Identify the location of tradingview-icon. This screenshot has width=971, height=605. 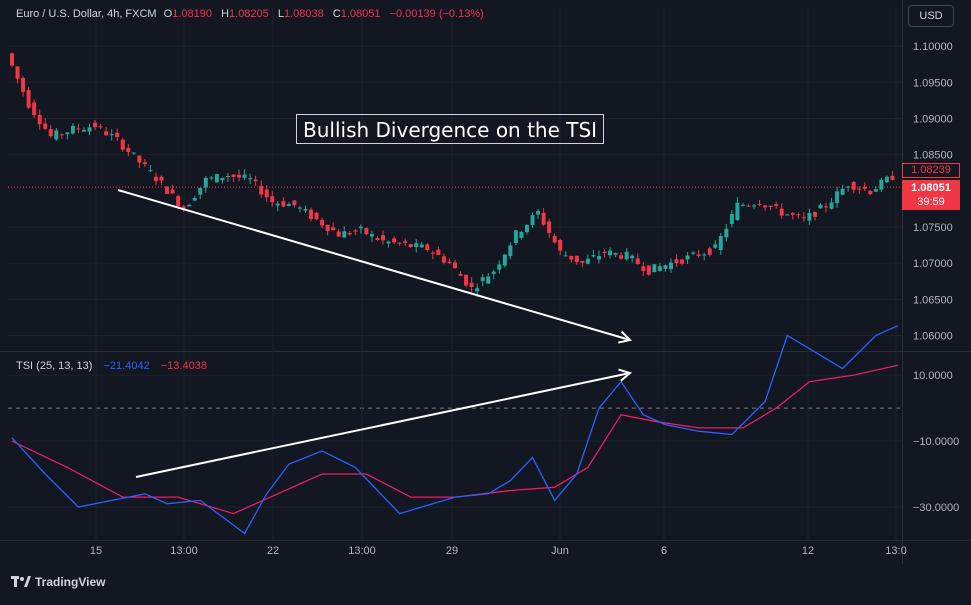
(21, 581).